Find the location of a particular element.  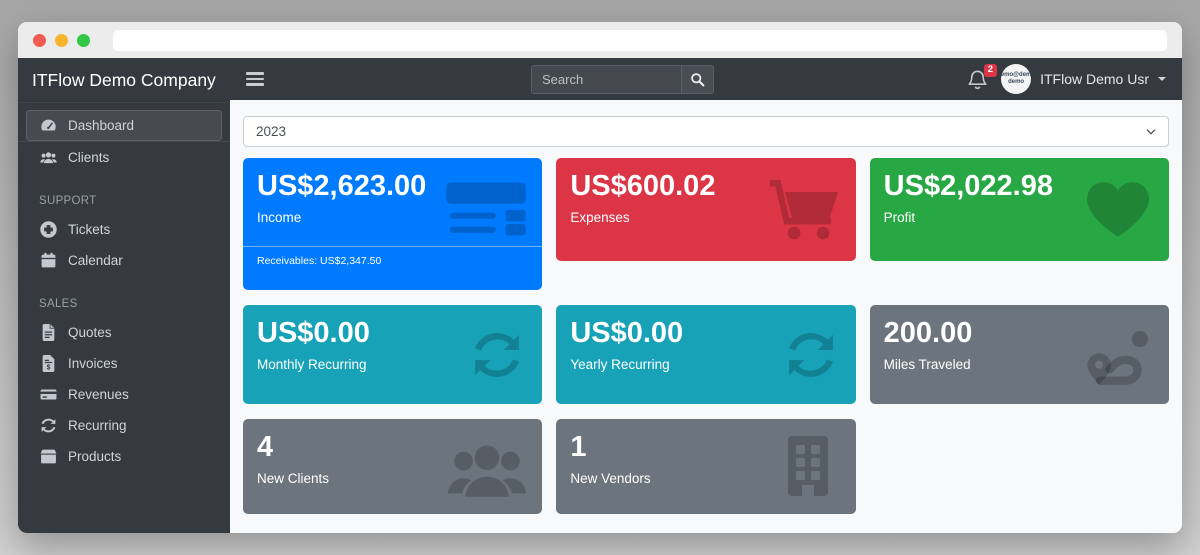

company-brand: ITFlow Demo Company is located at coordinates (124, 80).